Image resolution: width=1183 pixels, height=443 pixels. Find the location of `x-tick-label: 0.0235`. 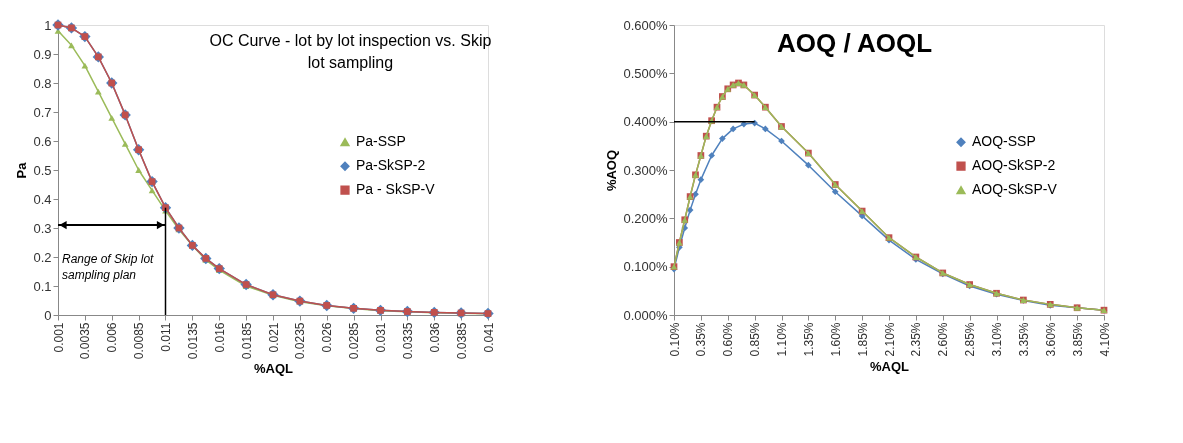

x-tick-label: 0.0235 is located at coordinates (300, 341).